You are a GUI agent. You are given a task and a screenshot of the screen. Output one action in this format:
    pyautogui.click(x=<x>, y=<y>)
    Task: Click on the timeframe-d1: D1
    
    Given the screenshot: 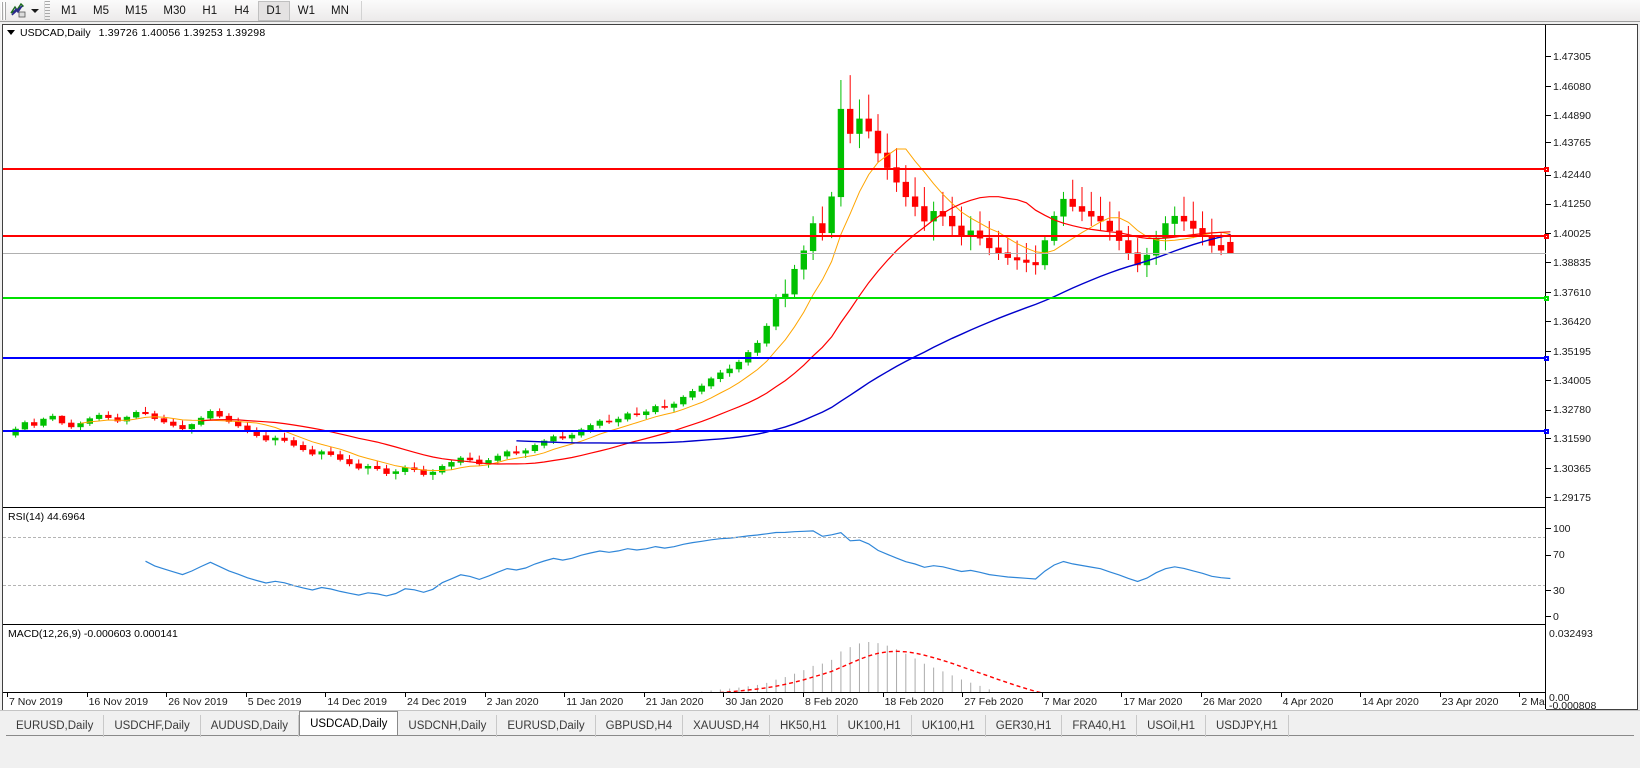 What is the action you would take?
    pyautogui.click(x=273, y=10)
    